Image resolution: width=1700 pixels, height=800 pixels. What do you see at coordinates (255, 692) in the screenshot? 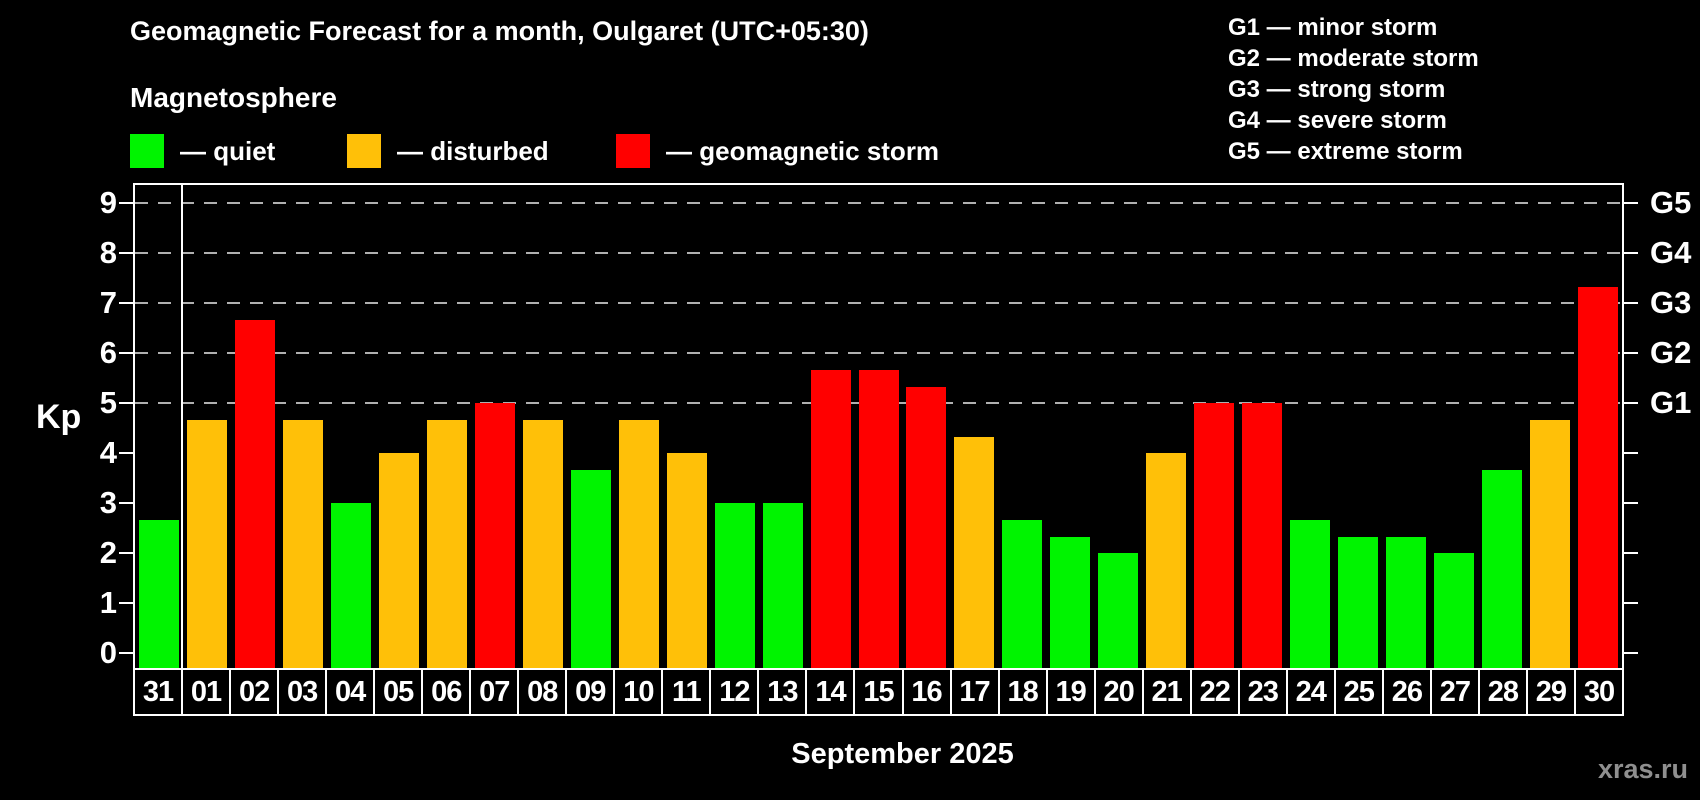
I see `day-label-02: 02` at bounding box center [255, 692].